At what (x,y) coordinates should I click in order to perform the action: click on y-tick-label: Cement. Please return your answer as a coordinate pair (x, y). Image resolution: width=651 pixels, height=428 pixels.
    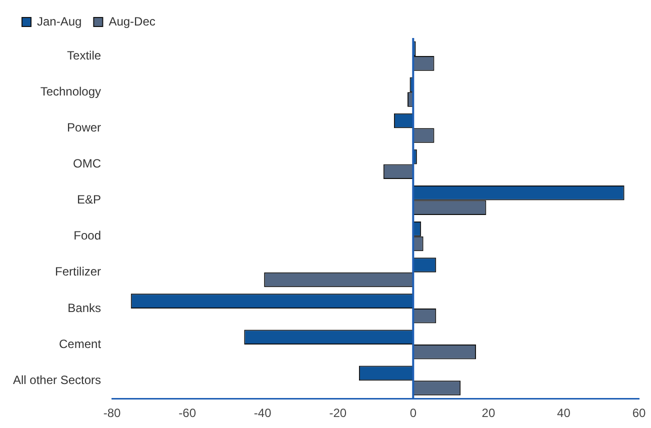
    Looking at the image, I should click on (80, 343).